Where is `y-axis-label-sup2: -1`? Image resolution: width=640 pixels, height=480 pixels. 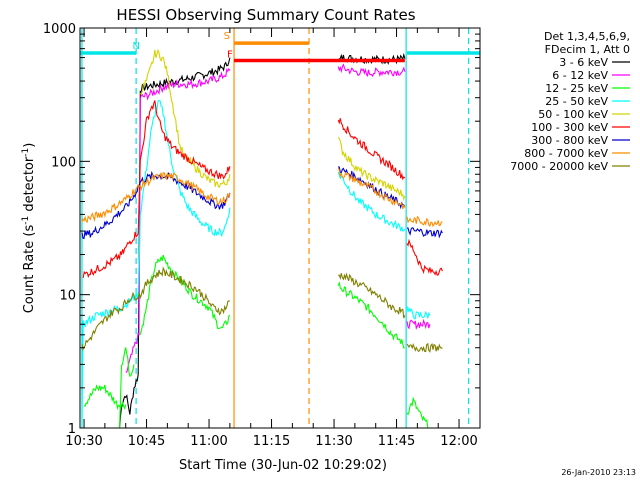 y-axis-label-sup2: -1 is located at coordinates (26, 152).